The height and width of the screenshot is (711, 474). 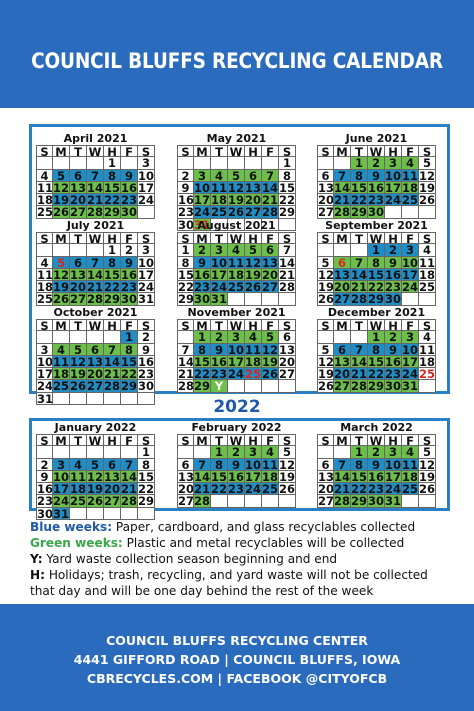 I want to click on year-2022-heading: 2022, so click(x=237, y=407).